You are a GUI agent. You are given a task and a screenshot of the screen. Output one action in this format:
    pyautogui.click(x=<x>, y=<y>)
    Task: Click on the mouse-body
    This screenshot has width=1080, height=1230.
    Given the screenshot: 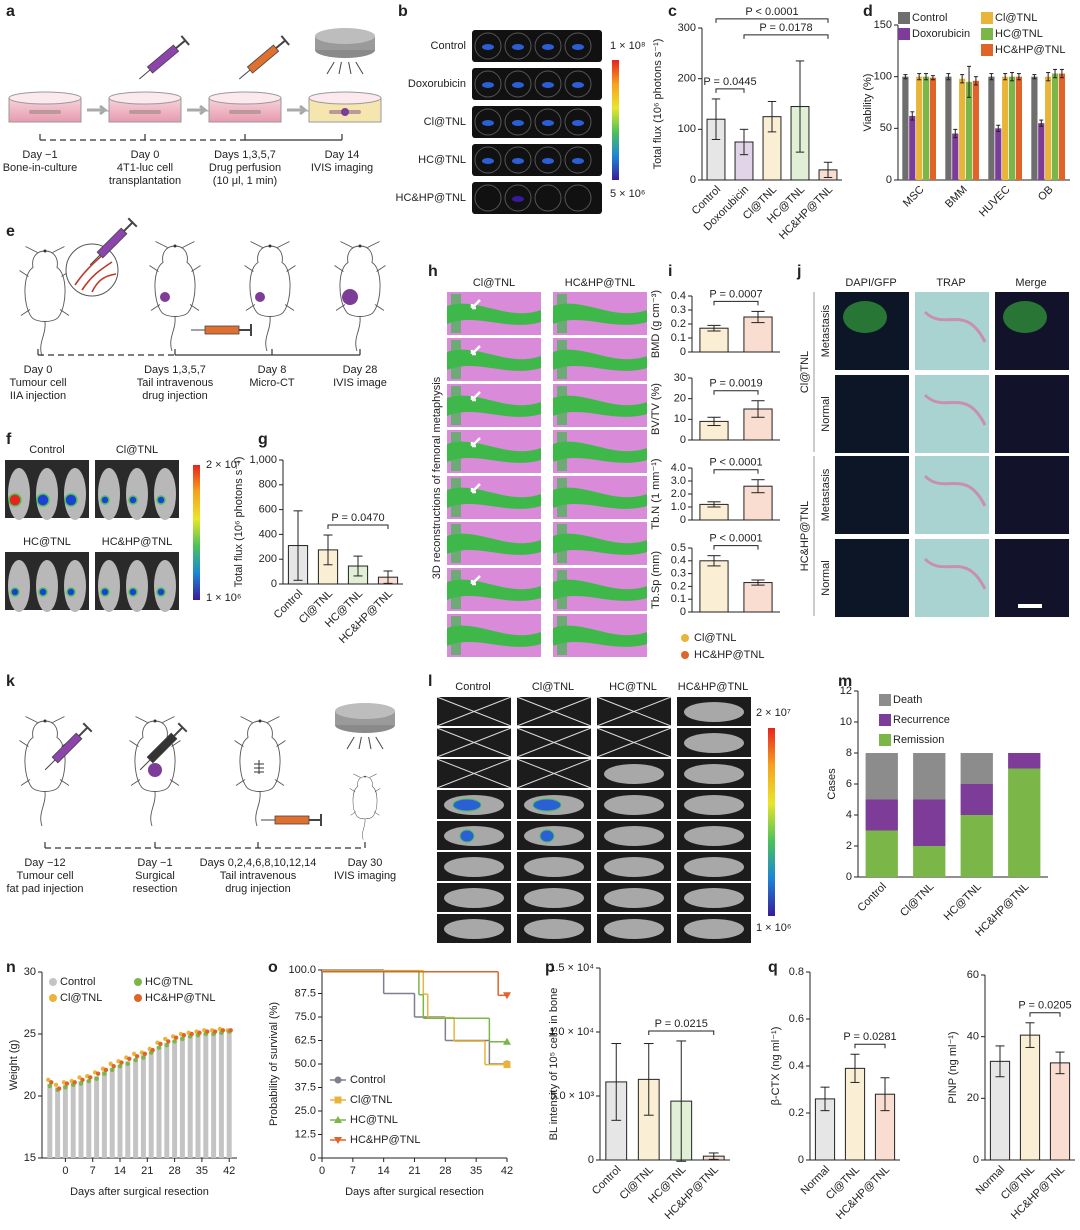 What is the action you would take?
    pyautogui.click(x=365, y=798)
    